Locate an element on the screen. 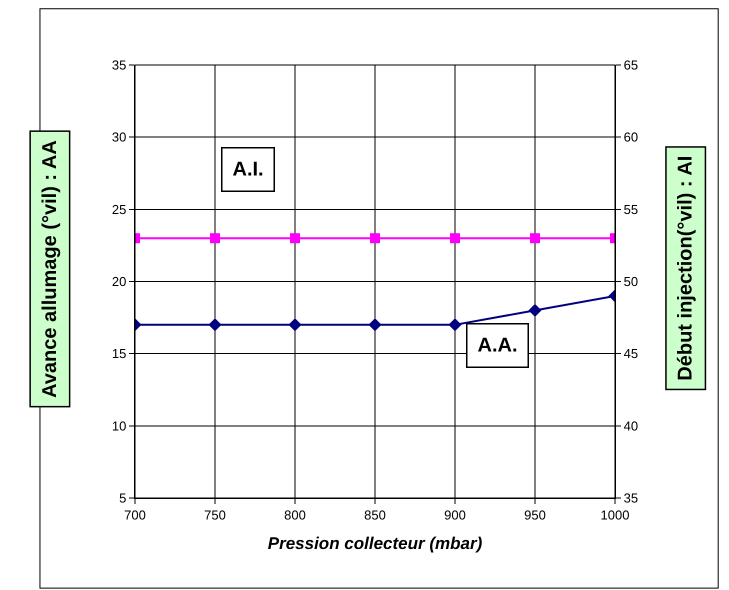 The height and width of the screenshot is (590, 729). series-label: A.A. is located at coordinates (498, 345).